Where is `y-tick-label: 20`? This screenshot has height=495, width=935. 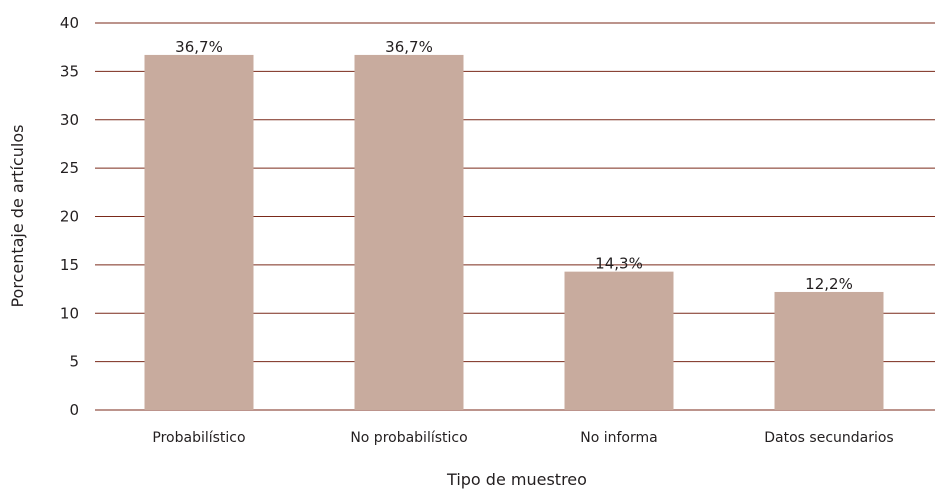 y-tick-label: 20 is located at coordinates (69, 217).